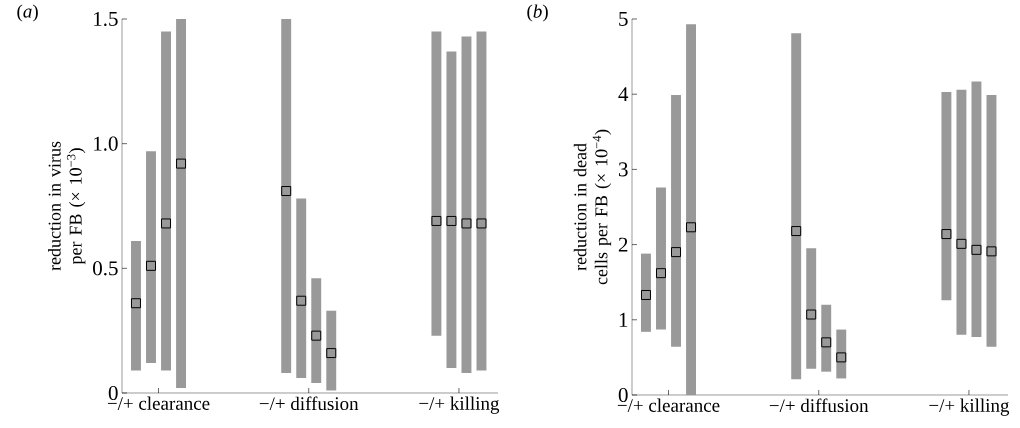 Image resolution: width=1020 pixels, height=428 pixels. Describe the element at coordinates (105, 268) in the screenshot. I see `y-tick-label: 0.5` at that location.